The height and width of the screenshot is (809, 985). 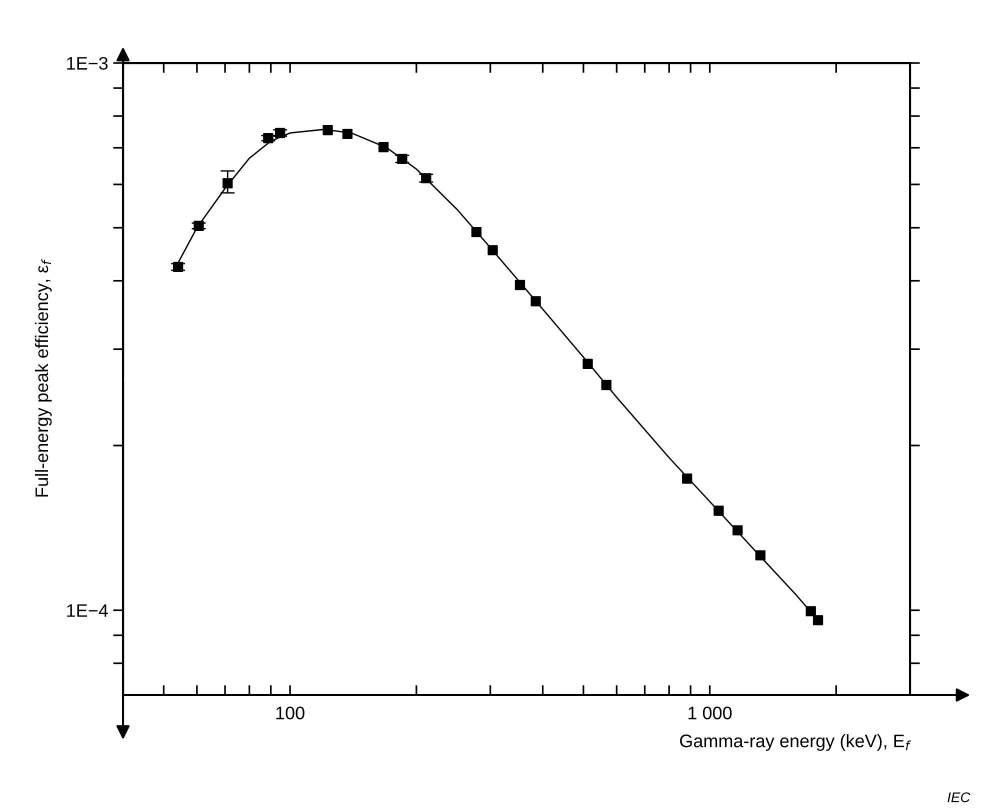 What do you see at coordinates (710, 713) in the screenshot?
I see `x-tick-label: 1 000` at bounding box center [710, 713].